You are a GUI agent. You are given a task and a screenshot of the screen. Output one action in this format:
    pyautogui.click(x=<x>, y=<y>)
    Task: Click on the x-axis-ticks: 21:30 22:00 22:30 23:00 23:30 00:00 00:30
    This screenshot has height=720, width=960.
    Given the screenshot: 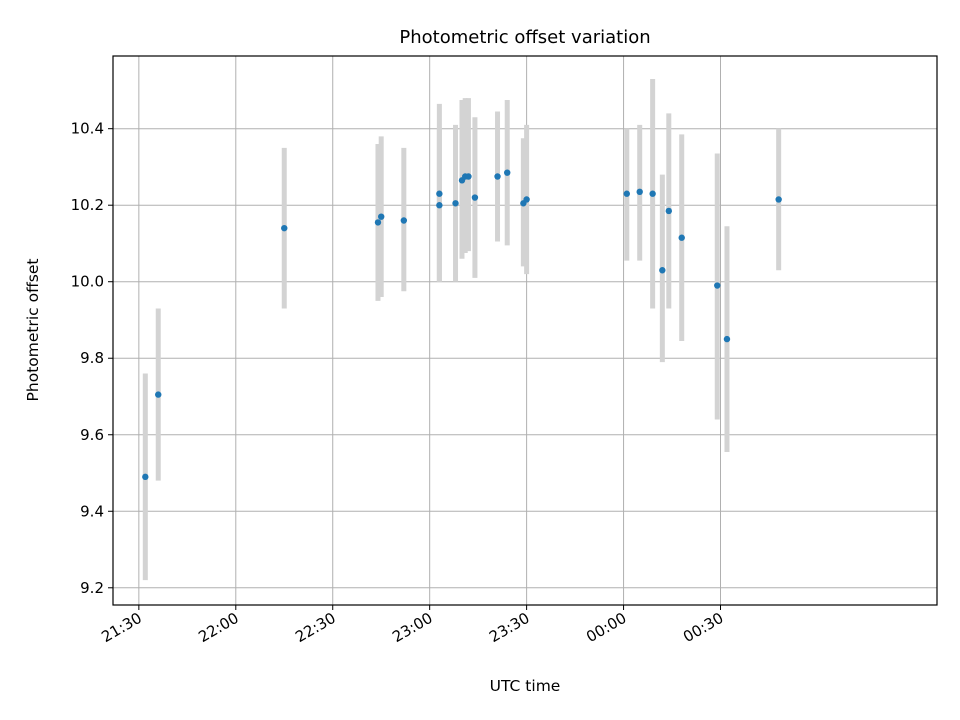 What is the action you would take?
    pyautogui.click(x=412, y=625)
    